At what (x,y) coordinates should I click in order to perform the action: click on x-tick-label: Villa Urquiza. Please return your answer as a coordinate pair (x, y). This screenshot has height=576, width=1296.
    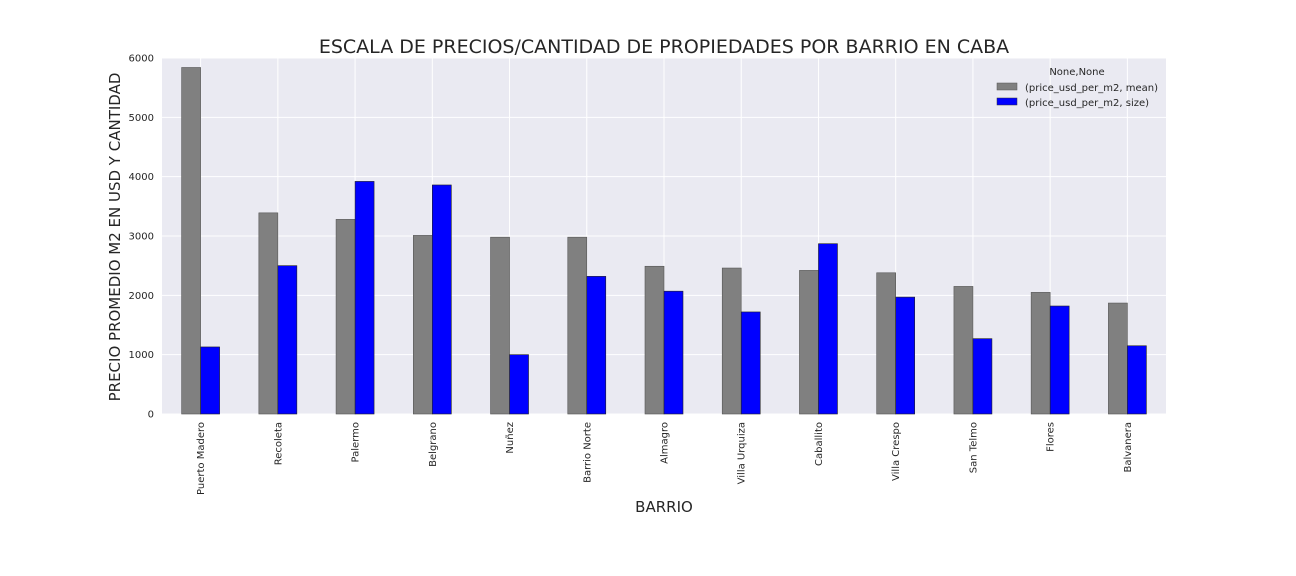
    Looking at the image, I should click on (742, 453).